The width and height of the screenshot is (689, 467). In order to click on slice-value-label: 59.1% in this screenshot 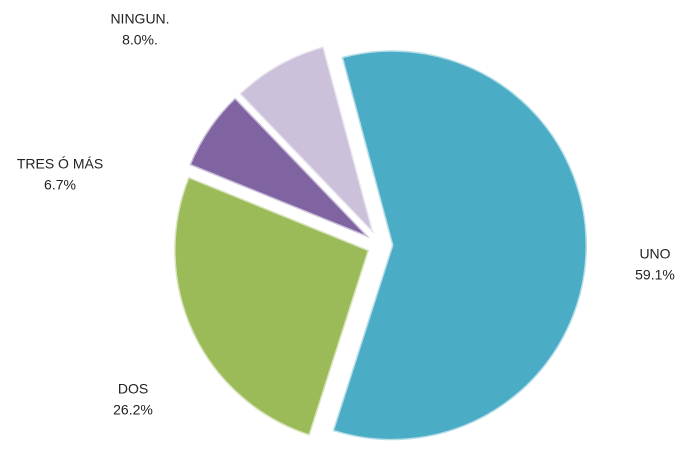, I will do `click(655, 275)`.